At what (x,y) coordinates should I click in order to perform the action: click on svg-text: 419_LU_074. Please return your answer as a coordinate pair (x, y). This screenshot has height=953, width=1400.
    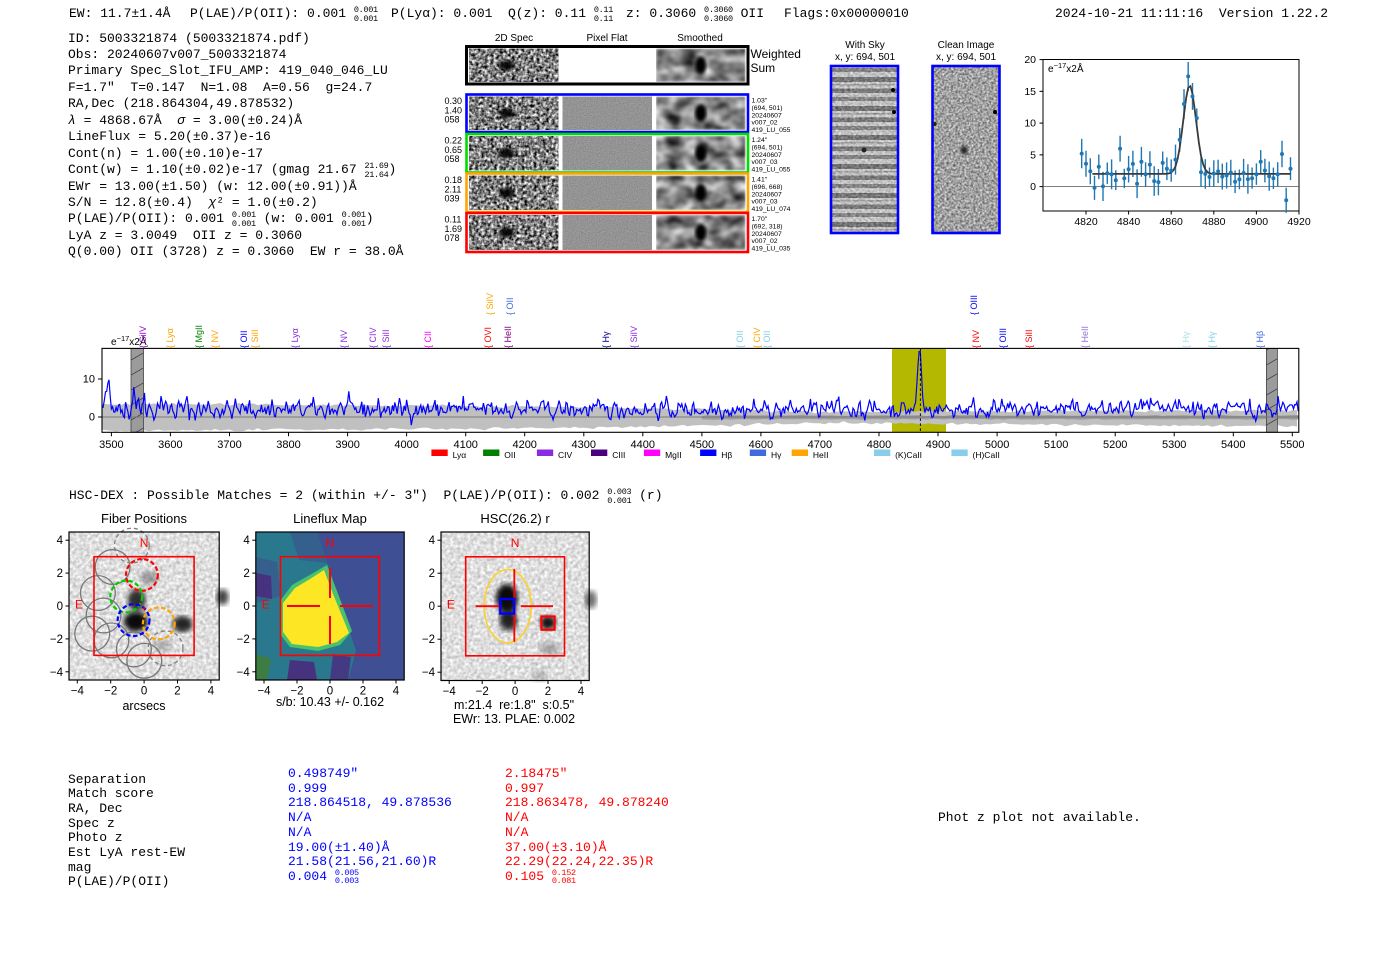
    Looking at the image, I should click on (771, 209).